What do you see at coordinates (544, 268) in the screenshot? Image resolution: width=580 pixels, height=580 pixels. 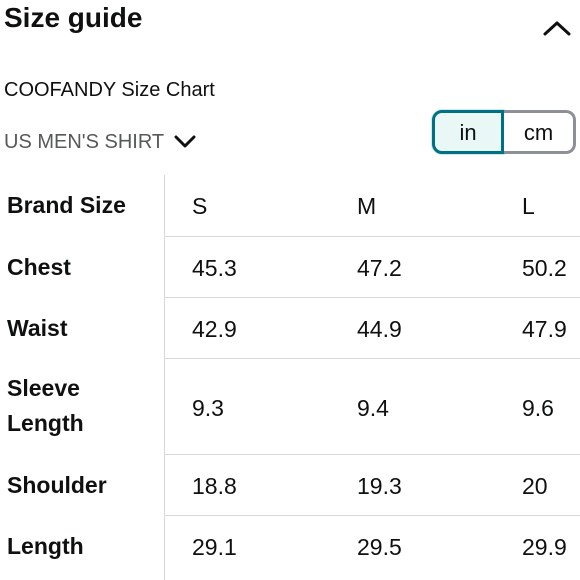 I see `table-cell: 50.2` at bounding box center [544, 268].